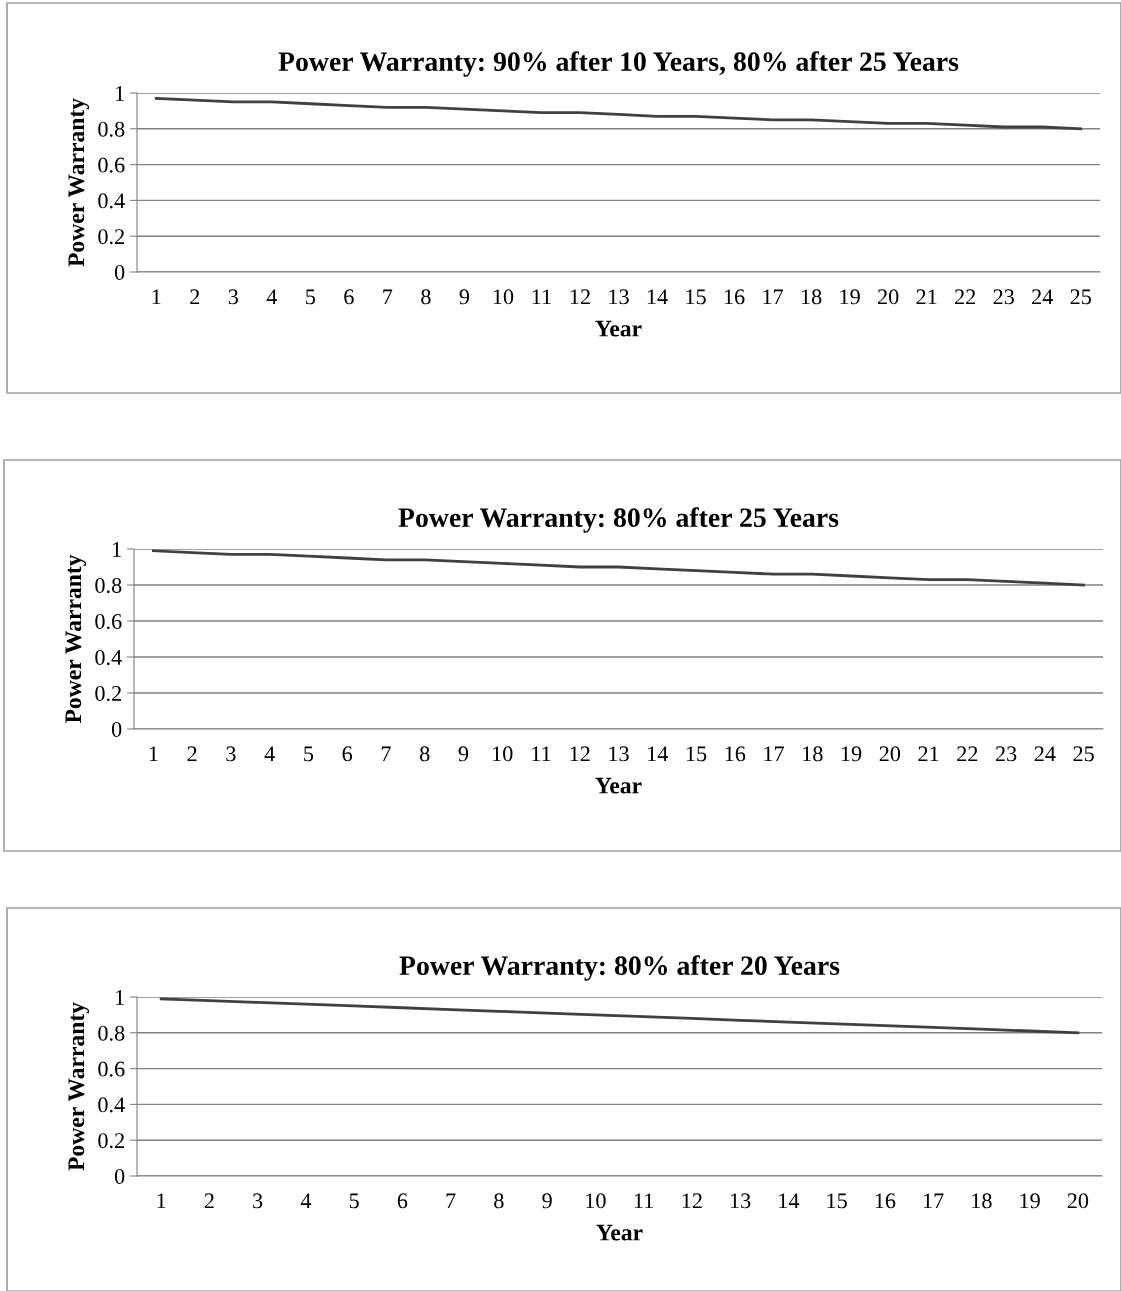 This screenshot has width=1121, height=1291. Describe the element at coordinates (618, 520) in the screenshot. I see `chart-title: Power Warranty: 80% after 25 Years` at that location.